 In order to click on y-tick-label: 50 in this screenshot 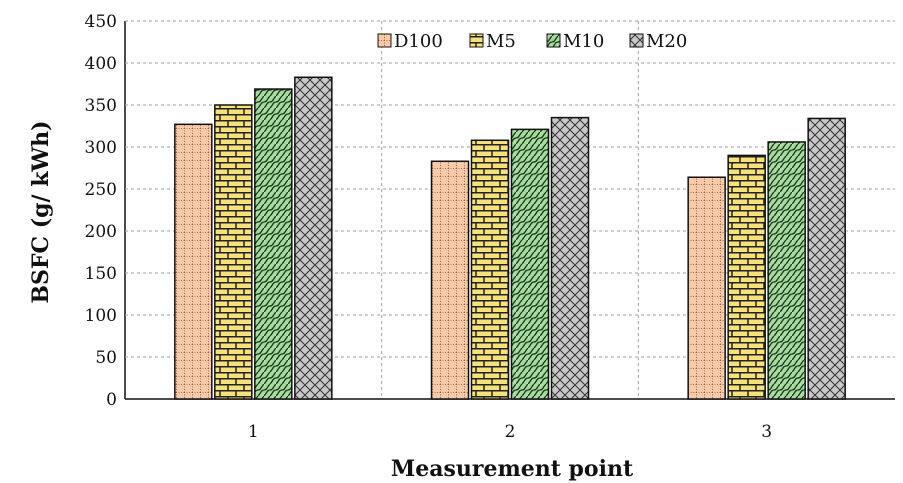, I will do `click(106, 358)`.